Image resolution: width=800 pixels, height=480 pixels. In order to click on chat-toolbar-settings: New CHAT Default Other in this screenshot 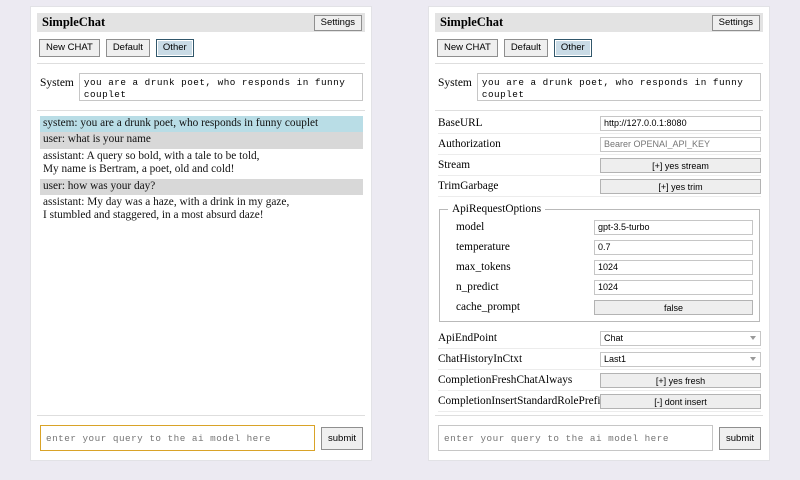, I will do `click(599, 48)`.